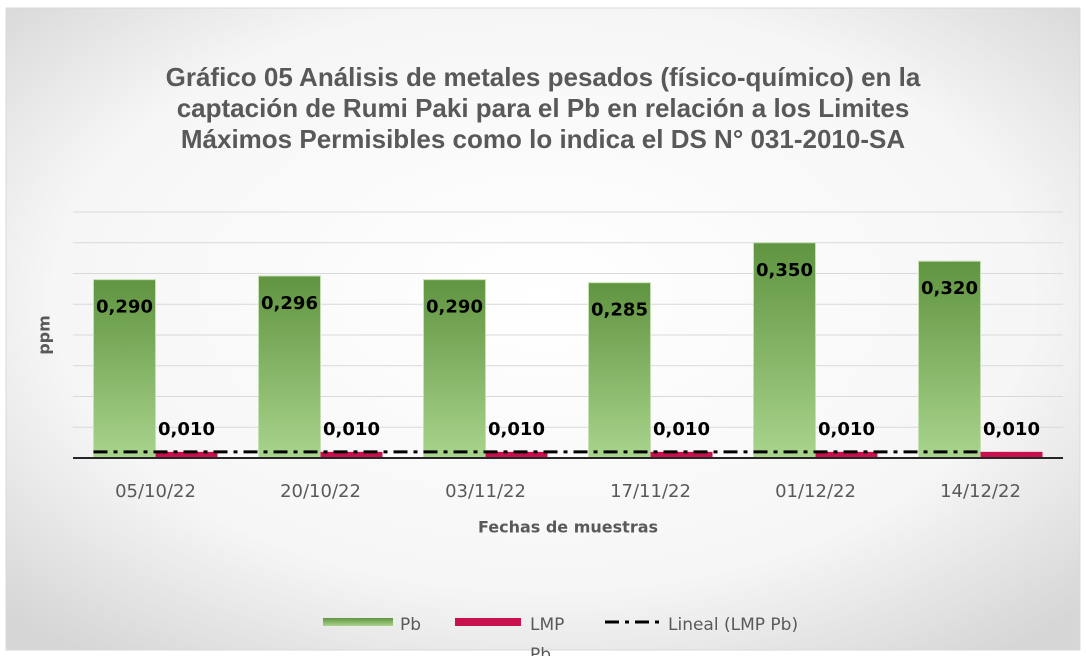 The image size is (1086, 656). Describe the element at coordinates (815, 491) in the screenshot. I see `x-tick-label: 01/12/22` at that location.